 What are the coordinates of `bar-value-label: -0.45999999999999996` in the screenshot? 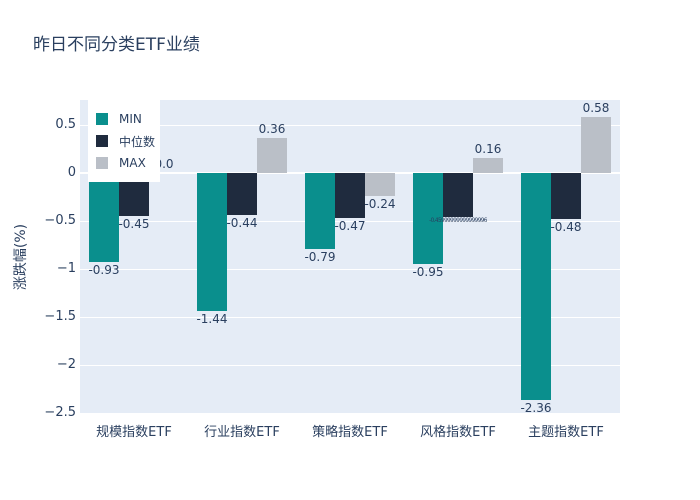 It's located at (458, 221).